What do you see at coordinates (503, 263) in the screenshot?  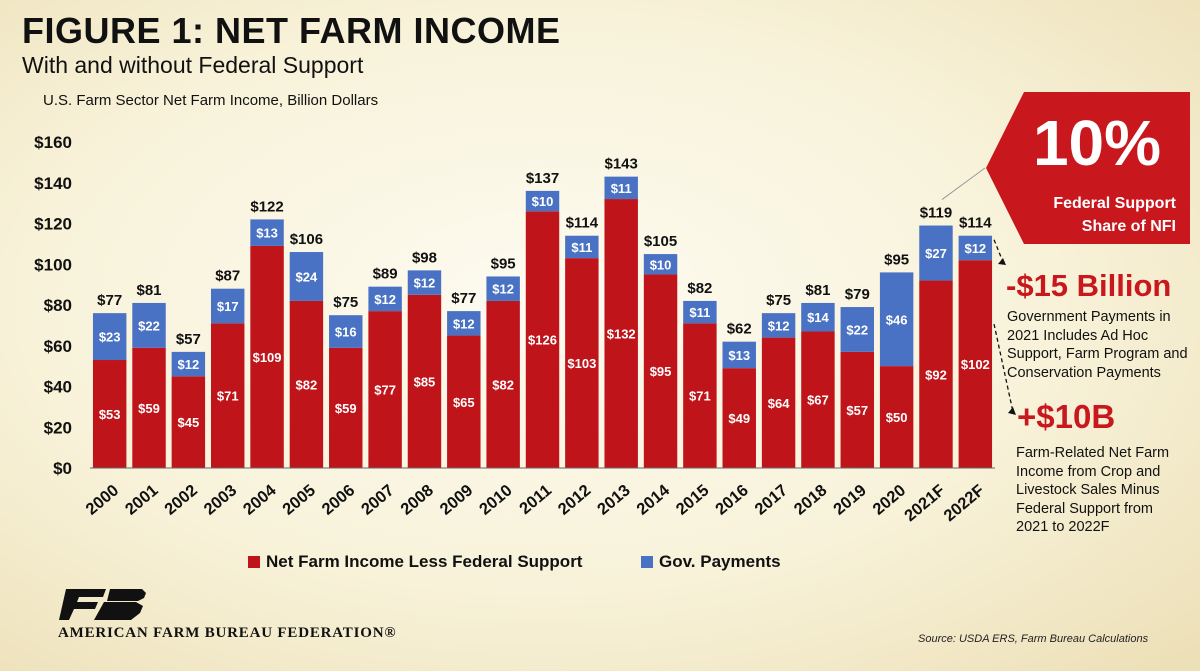 I see `data-label-total: $95` at bounding box center [503, 263].